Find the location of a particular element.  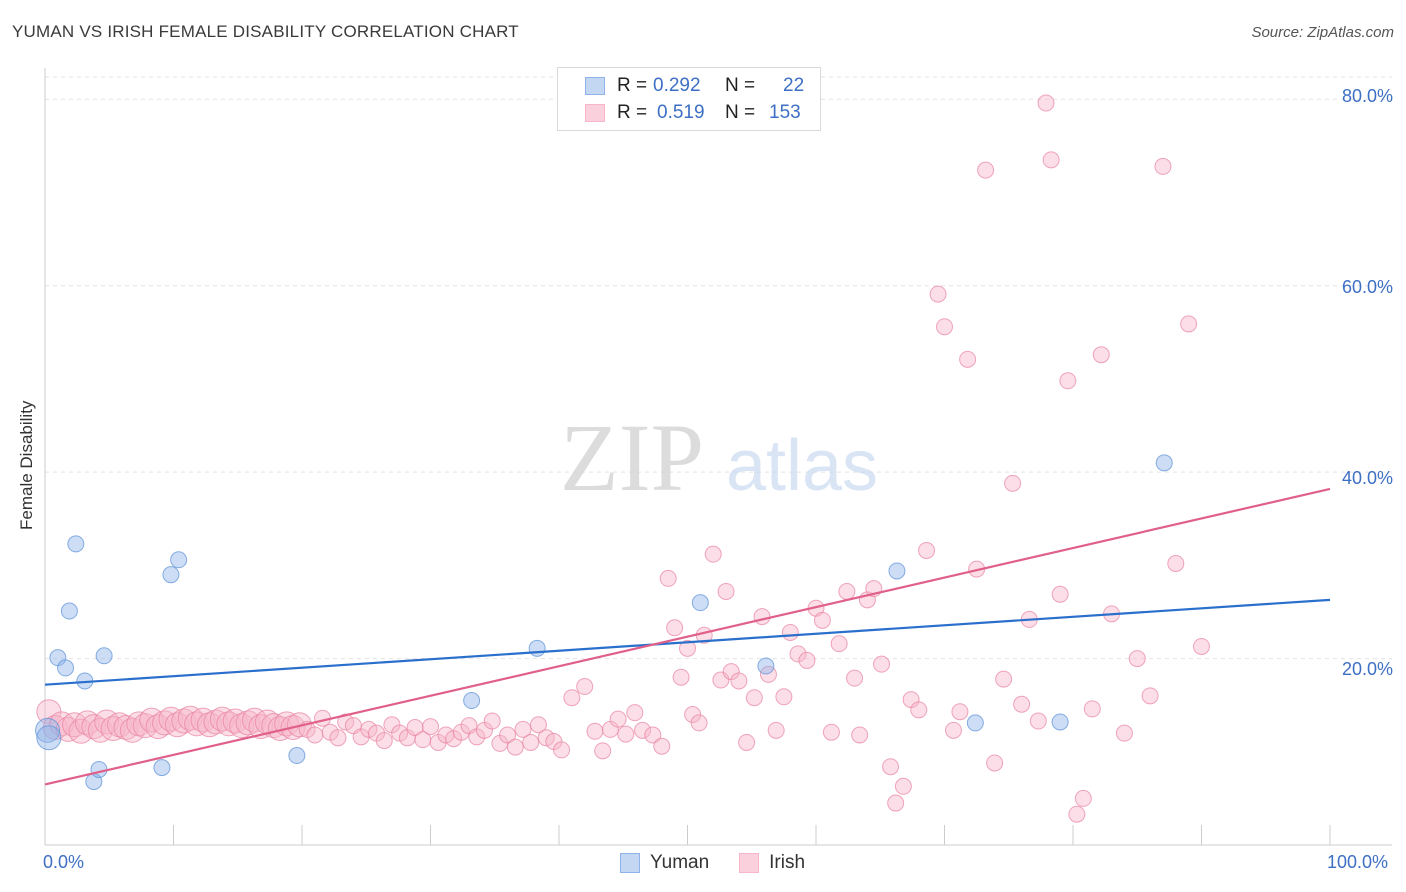

irish-legend-swatch is located at coordinates (749, 863).